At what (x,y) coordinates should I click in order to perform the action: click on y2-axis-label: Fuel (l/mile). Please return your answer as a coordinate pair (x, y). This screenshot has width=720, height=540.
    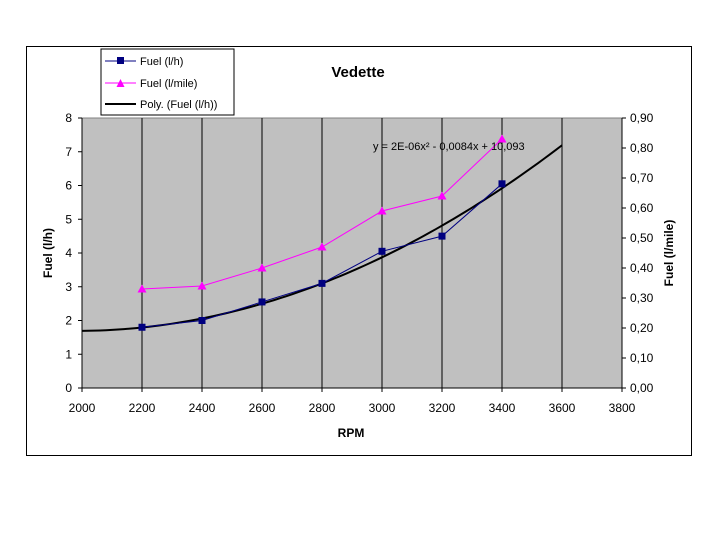
    Looking at the image, I should click on (669, 253).